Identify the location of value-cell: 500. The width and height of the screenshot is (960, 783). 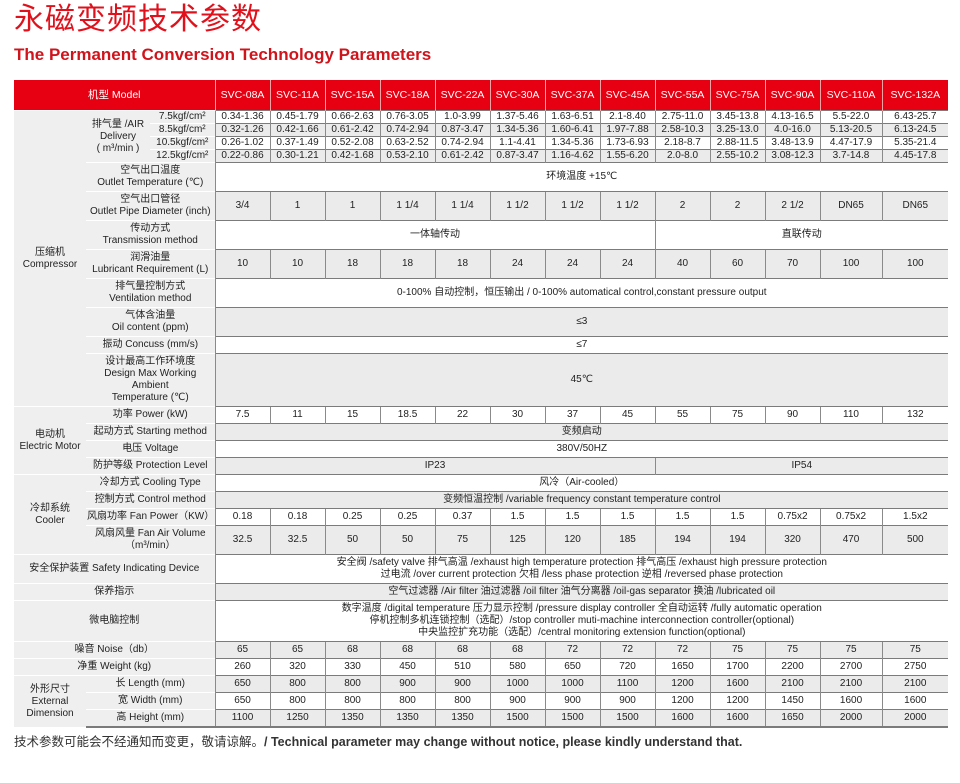
(915, 540).